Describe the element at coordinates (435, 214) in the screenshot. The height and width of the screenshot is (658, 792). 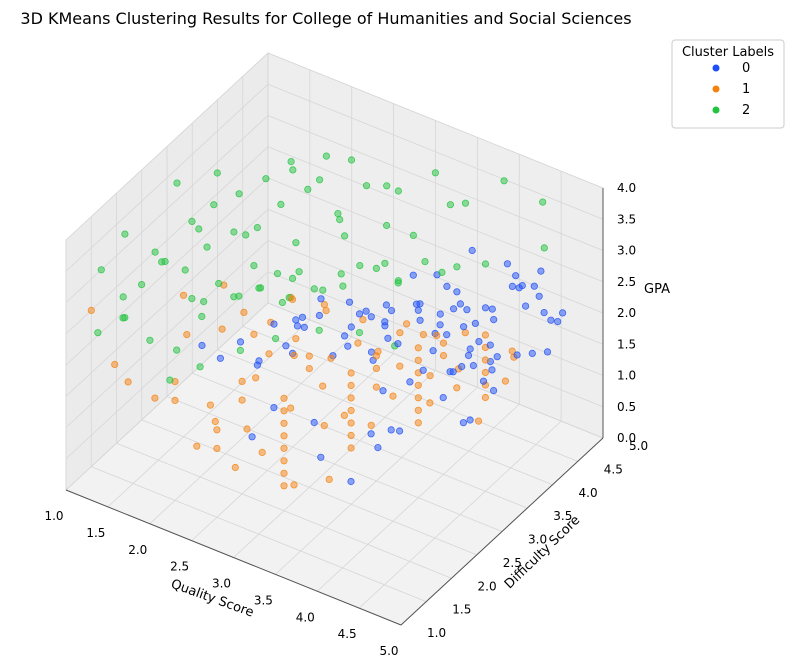
I see `grid-line-z-back` at that location.